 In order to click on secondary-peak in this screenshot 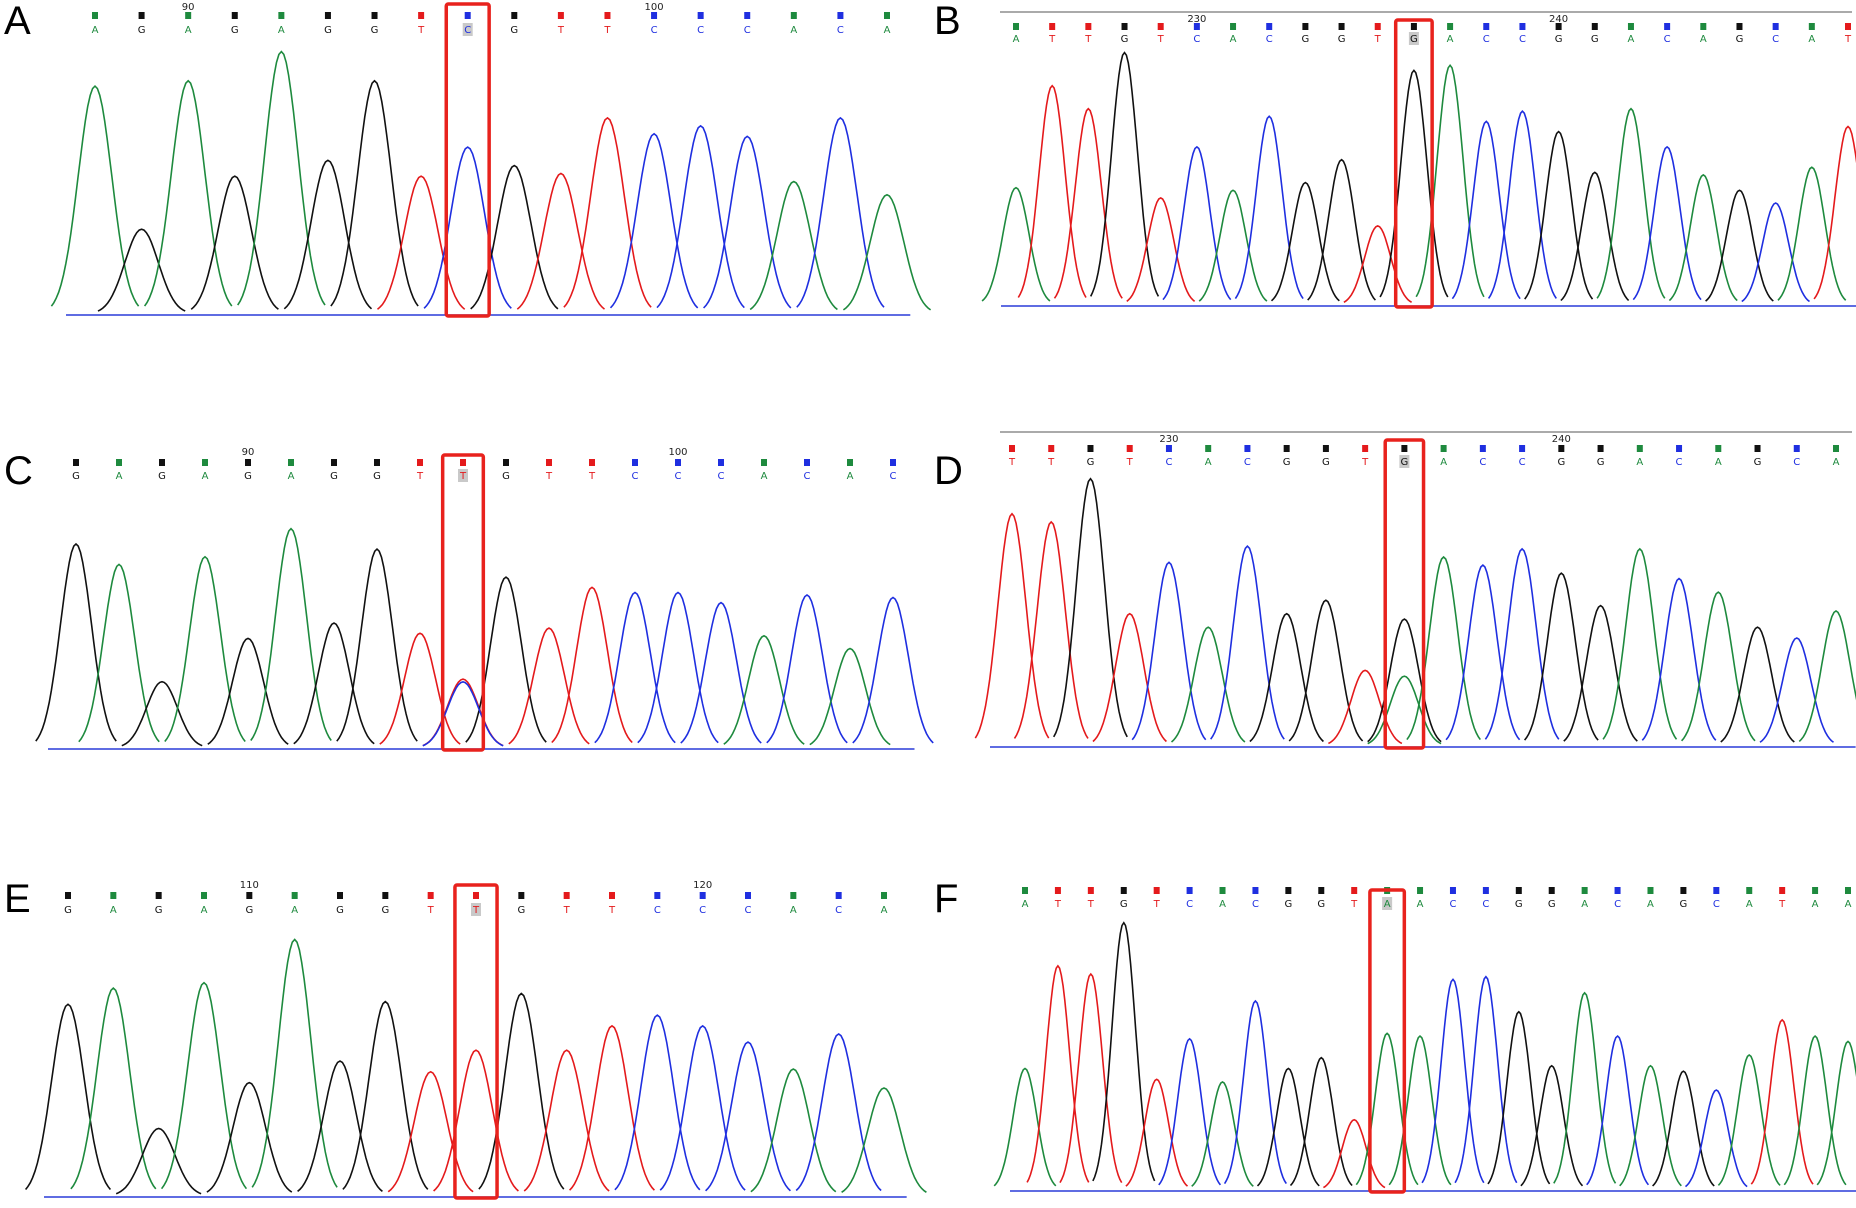, I will do `click(1404, 710)`.